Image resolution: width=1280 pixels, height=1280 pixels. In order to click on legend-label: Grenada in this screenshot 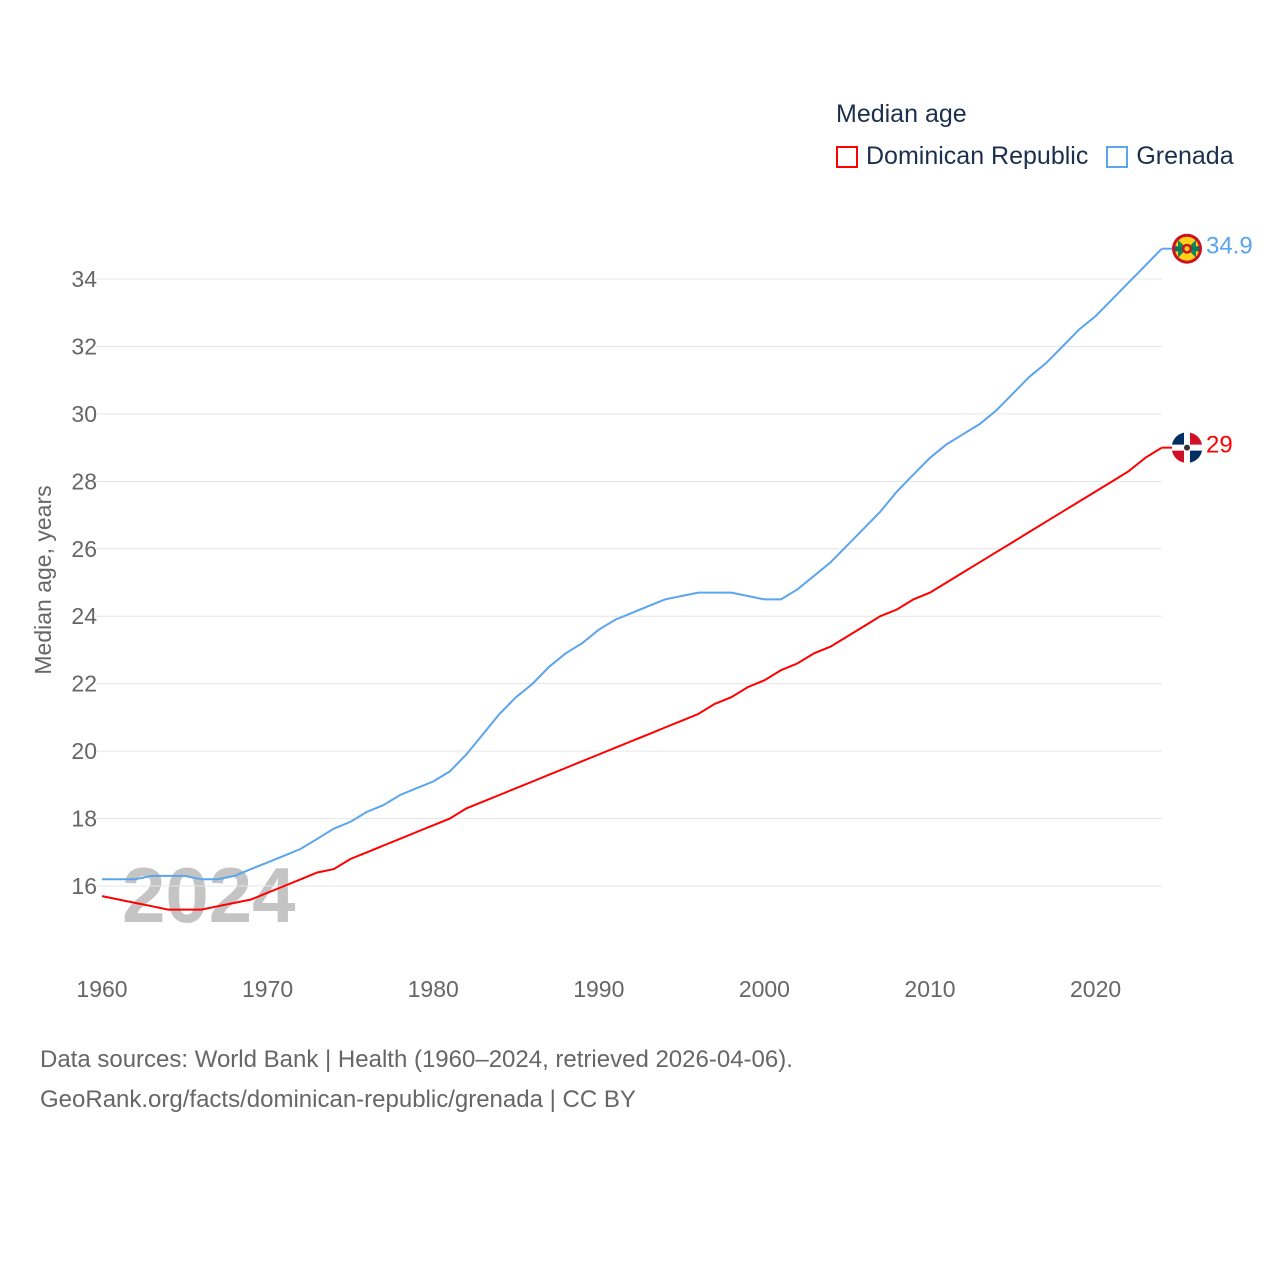, I will do `click(1185, 156)`.